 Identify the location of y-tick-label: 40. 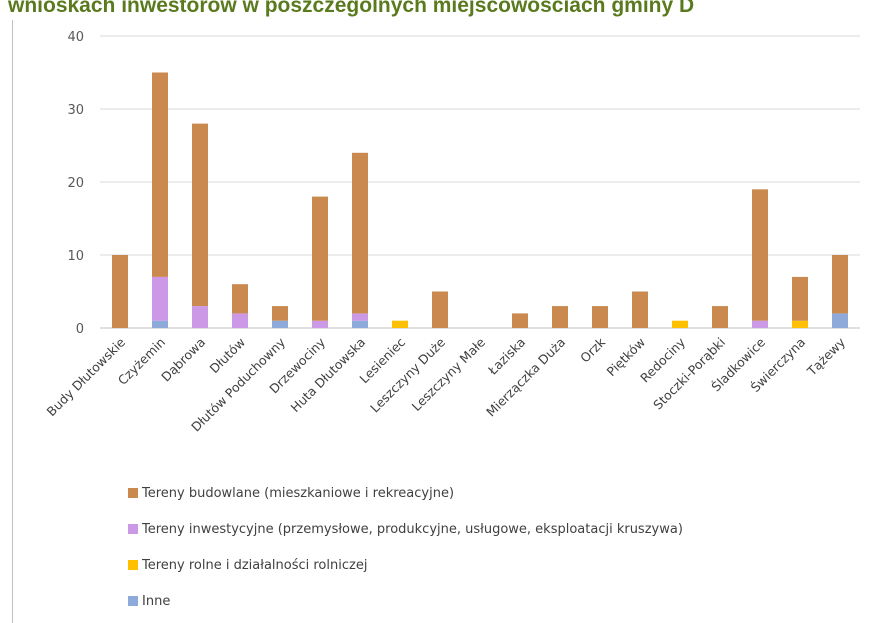
(75, 37).